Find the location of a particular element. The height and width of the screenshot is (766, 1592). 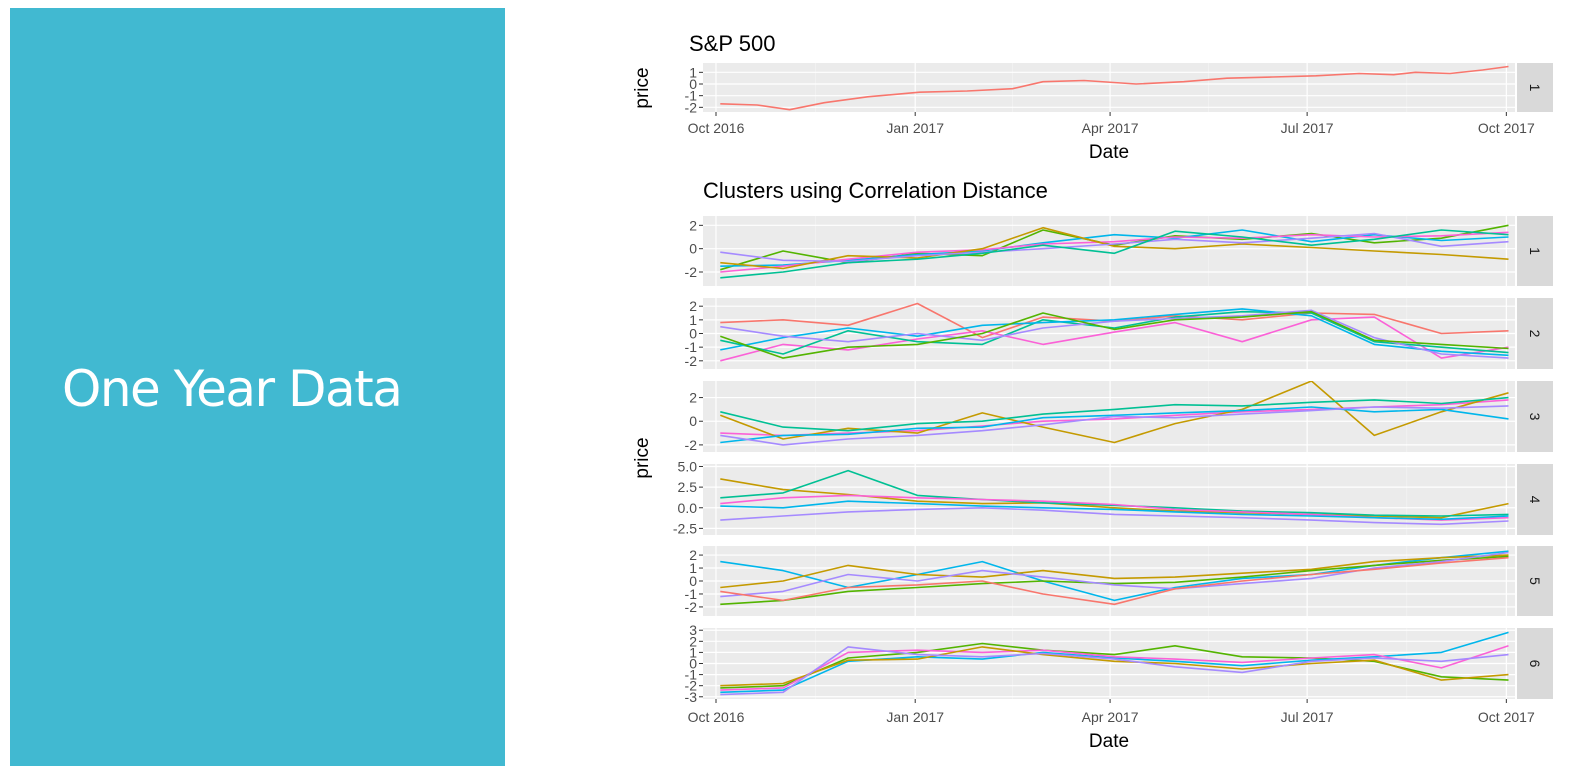

strip-label: 4 is located at coordinates (1535, 500).